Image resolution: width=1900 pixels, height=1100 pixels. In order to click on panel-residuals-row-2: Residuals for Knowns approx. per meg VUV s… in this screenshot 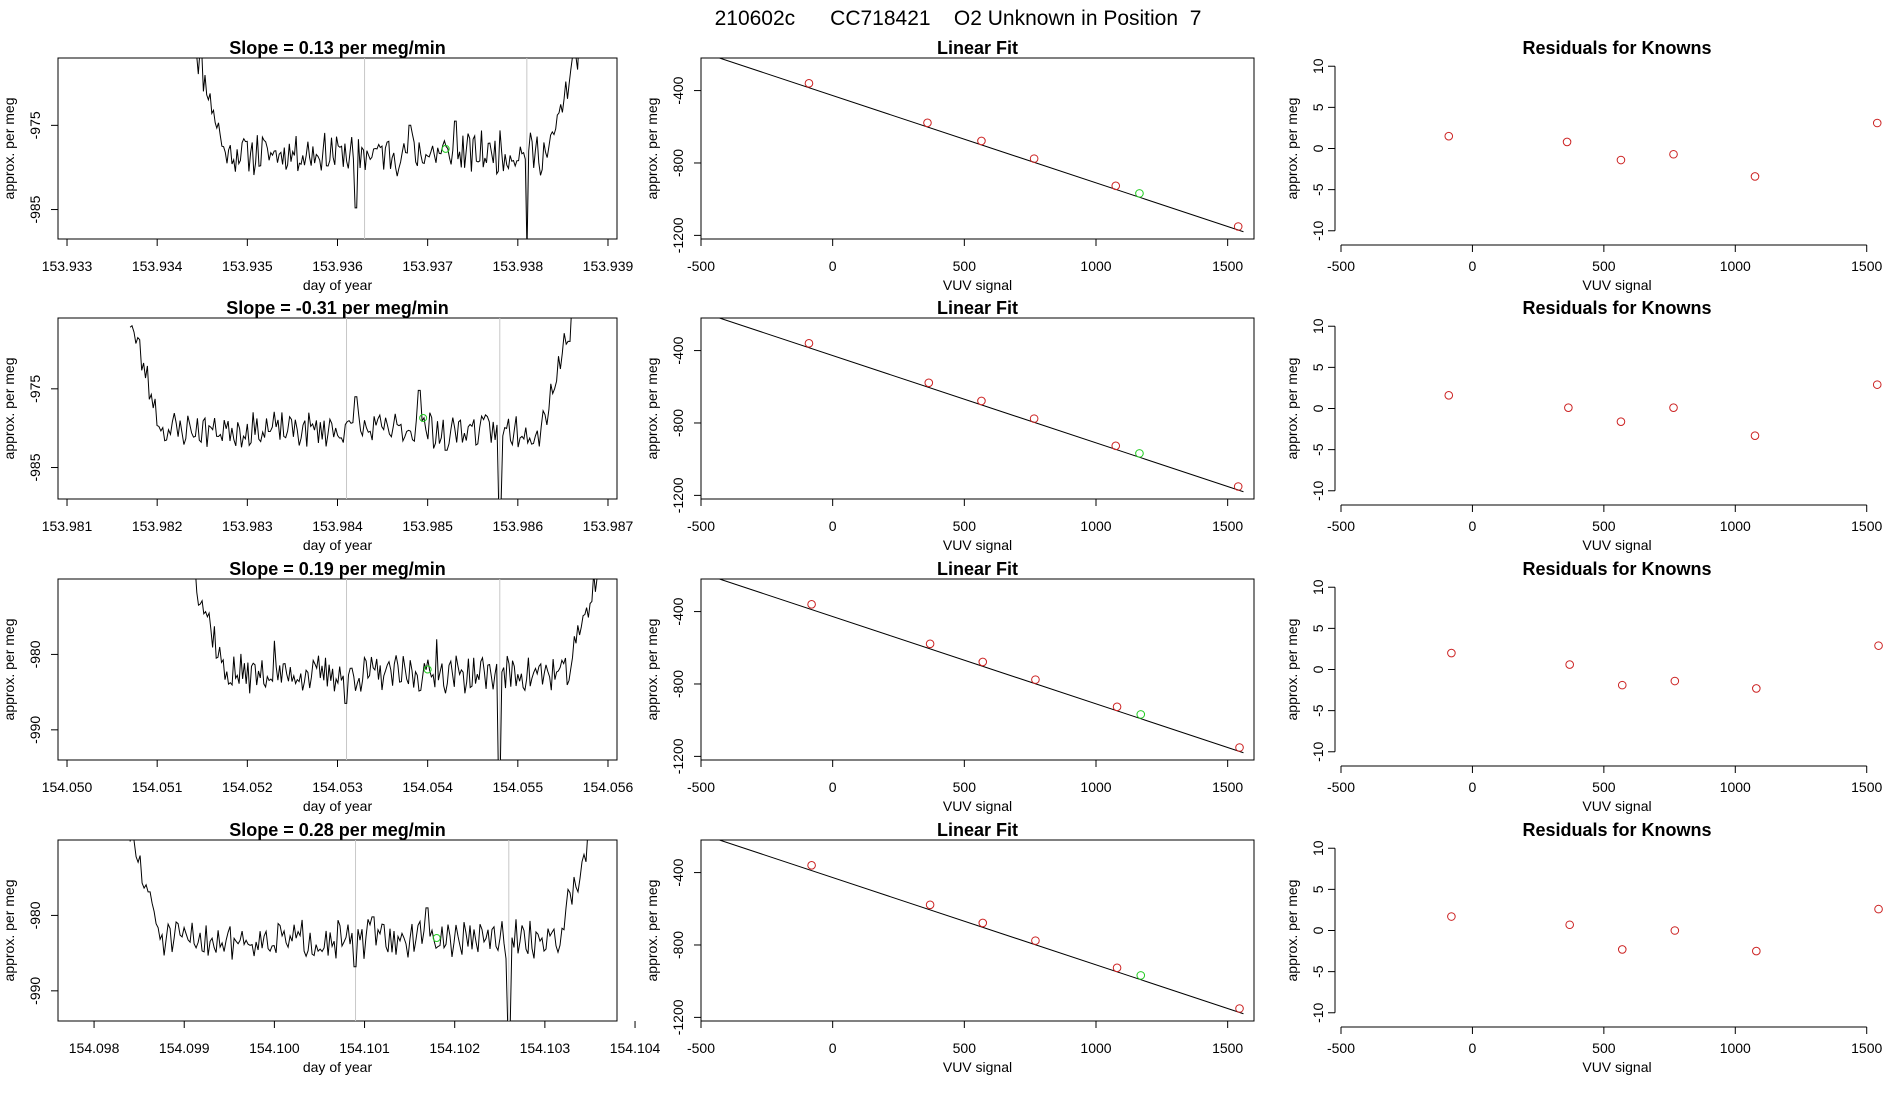, I will do `click(1583, 425)`.